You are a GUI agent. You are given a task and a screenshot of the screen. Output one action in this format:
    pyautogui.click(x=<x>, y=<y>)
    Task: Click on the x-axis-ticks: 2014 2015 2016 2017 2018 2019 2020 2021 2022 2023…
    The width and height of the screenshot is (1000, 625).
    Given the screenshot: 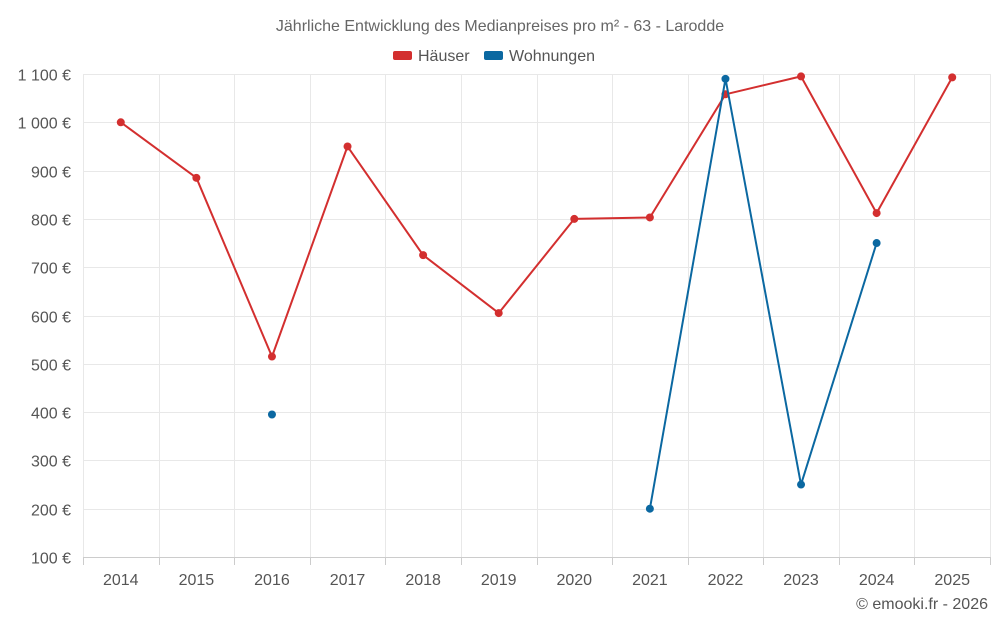 What is the action you would take?
    pyautogui.click(x=537, y=573)
    